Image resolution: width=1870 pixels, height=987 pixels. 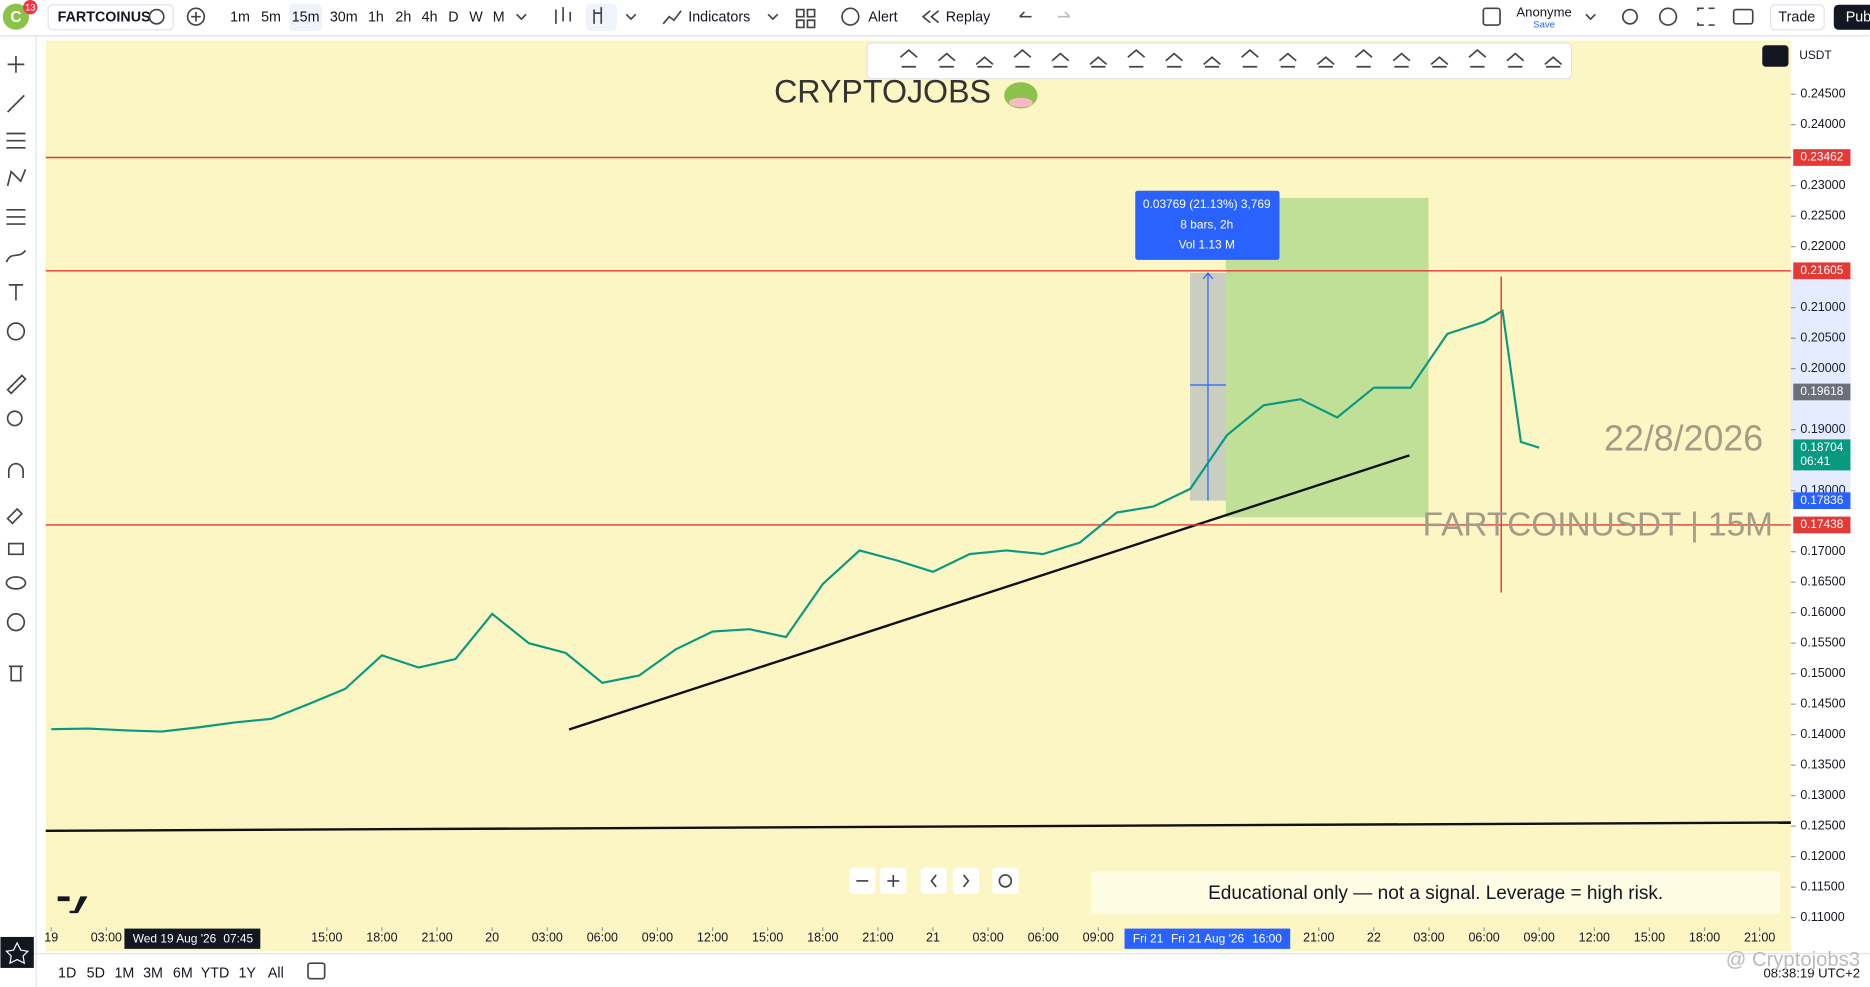 What do you see at coordinates (1822, 215) in the screenshot?
I see `y-tick-label: 0.22500` at bounding box center [1822, 215].